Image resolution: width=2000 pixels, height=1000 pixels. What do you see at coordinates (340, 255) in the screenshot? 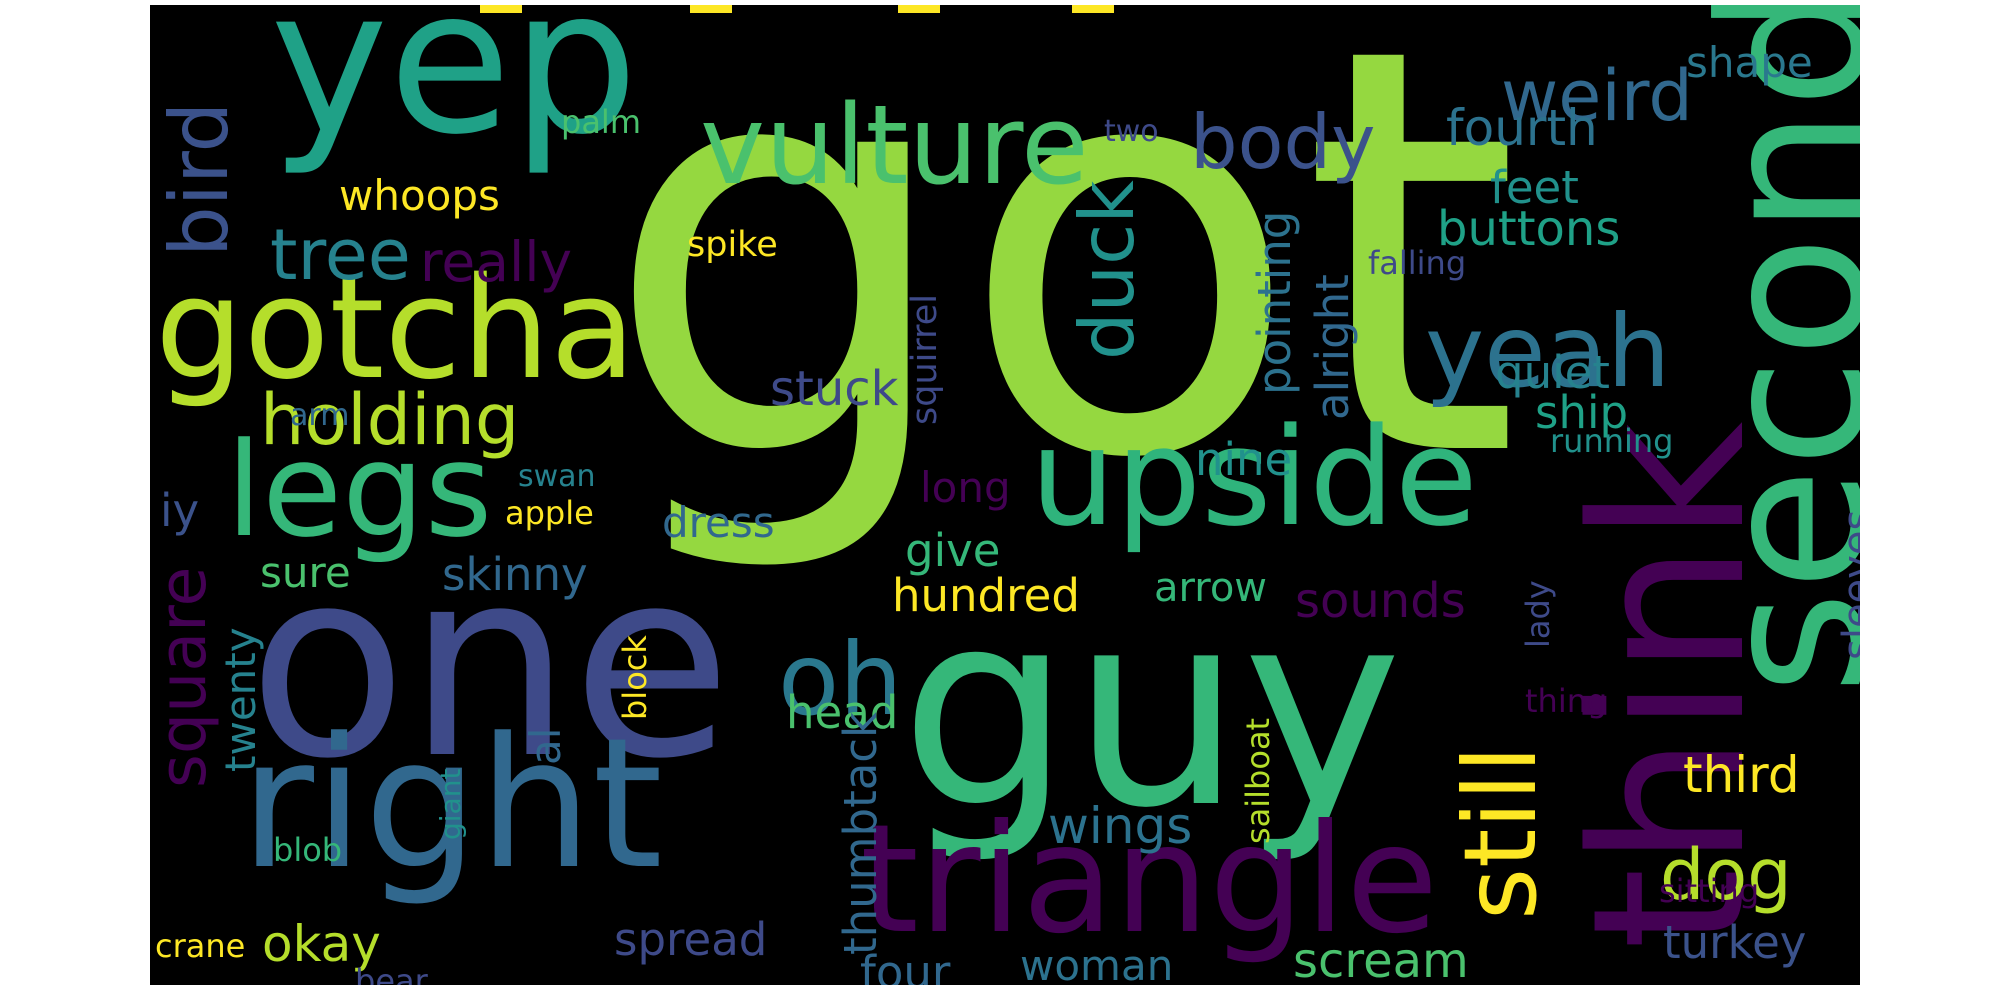
I see `word-tree: tree` at bounding box center [340, 255].